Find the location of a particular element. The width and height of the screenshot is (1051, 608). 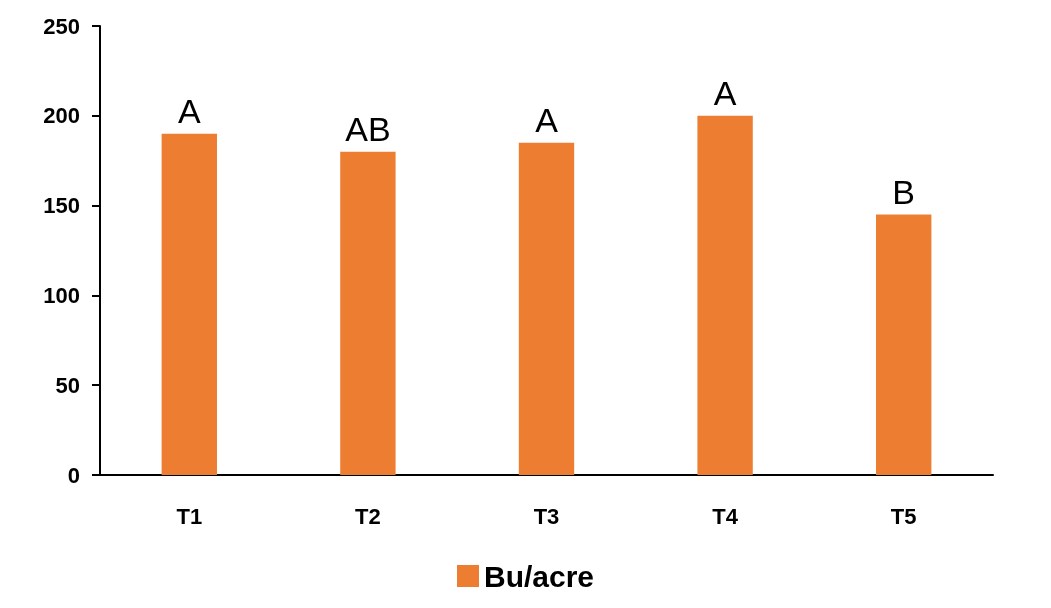

y-tick-label: 50 is located at coordinates (67, 385).